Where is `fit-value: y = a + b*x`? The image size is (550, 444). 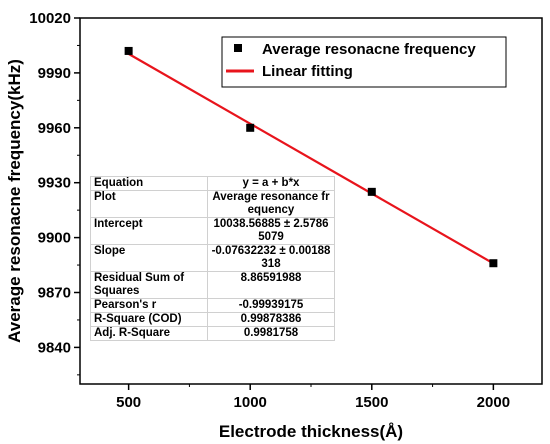 fit-value: y = a + b*x is located at coordinates (271, 183).